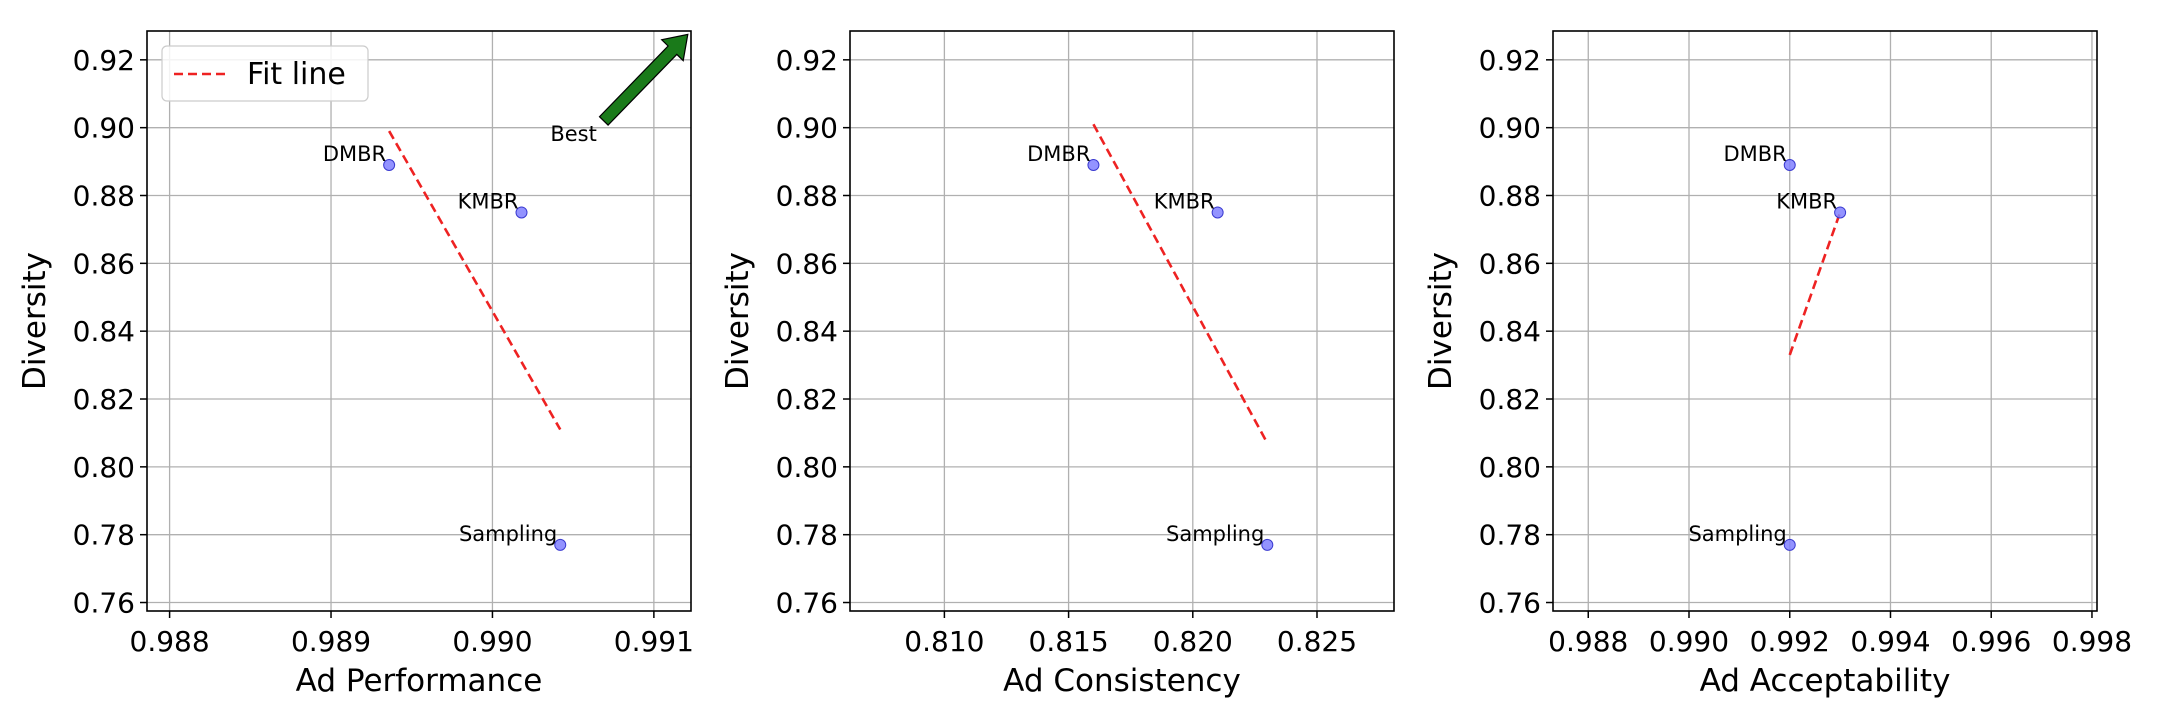 The height and width of the screenshot is (720, 2159). What do you see at coordinates (944, 641) in the screenshot?
I see `x-tick-label: 0.810` at bounding box center [944, 641].